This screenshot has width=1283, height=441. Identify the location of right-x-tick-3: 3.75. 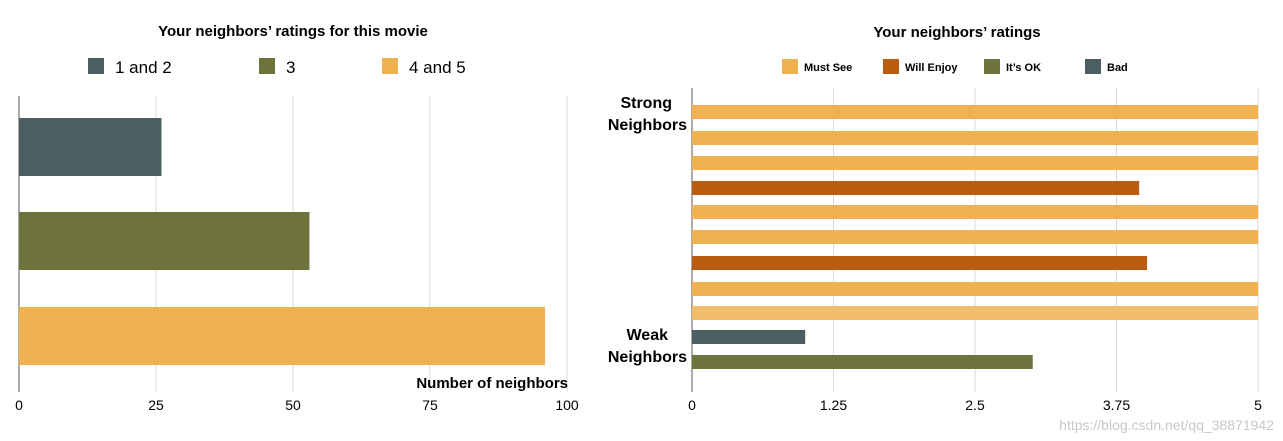
(1116, 405).